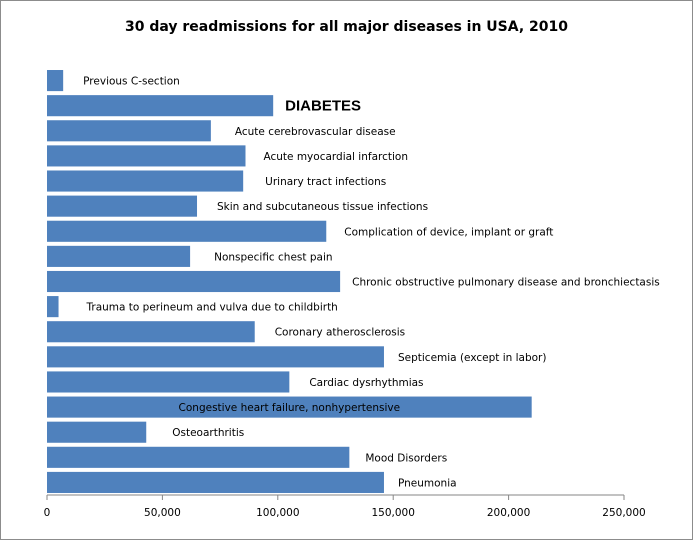 The height and width of the screenshot is (540, 693). I want to click on bar-osteoarthritis, so click(97, 432).